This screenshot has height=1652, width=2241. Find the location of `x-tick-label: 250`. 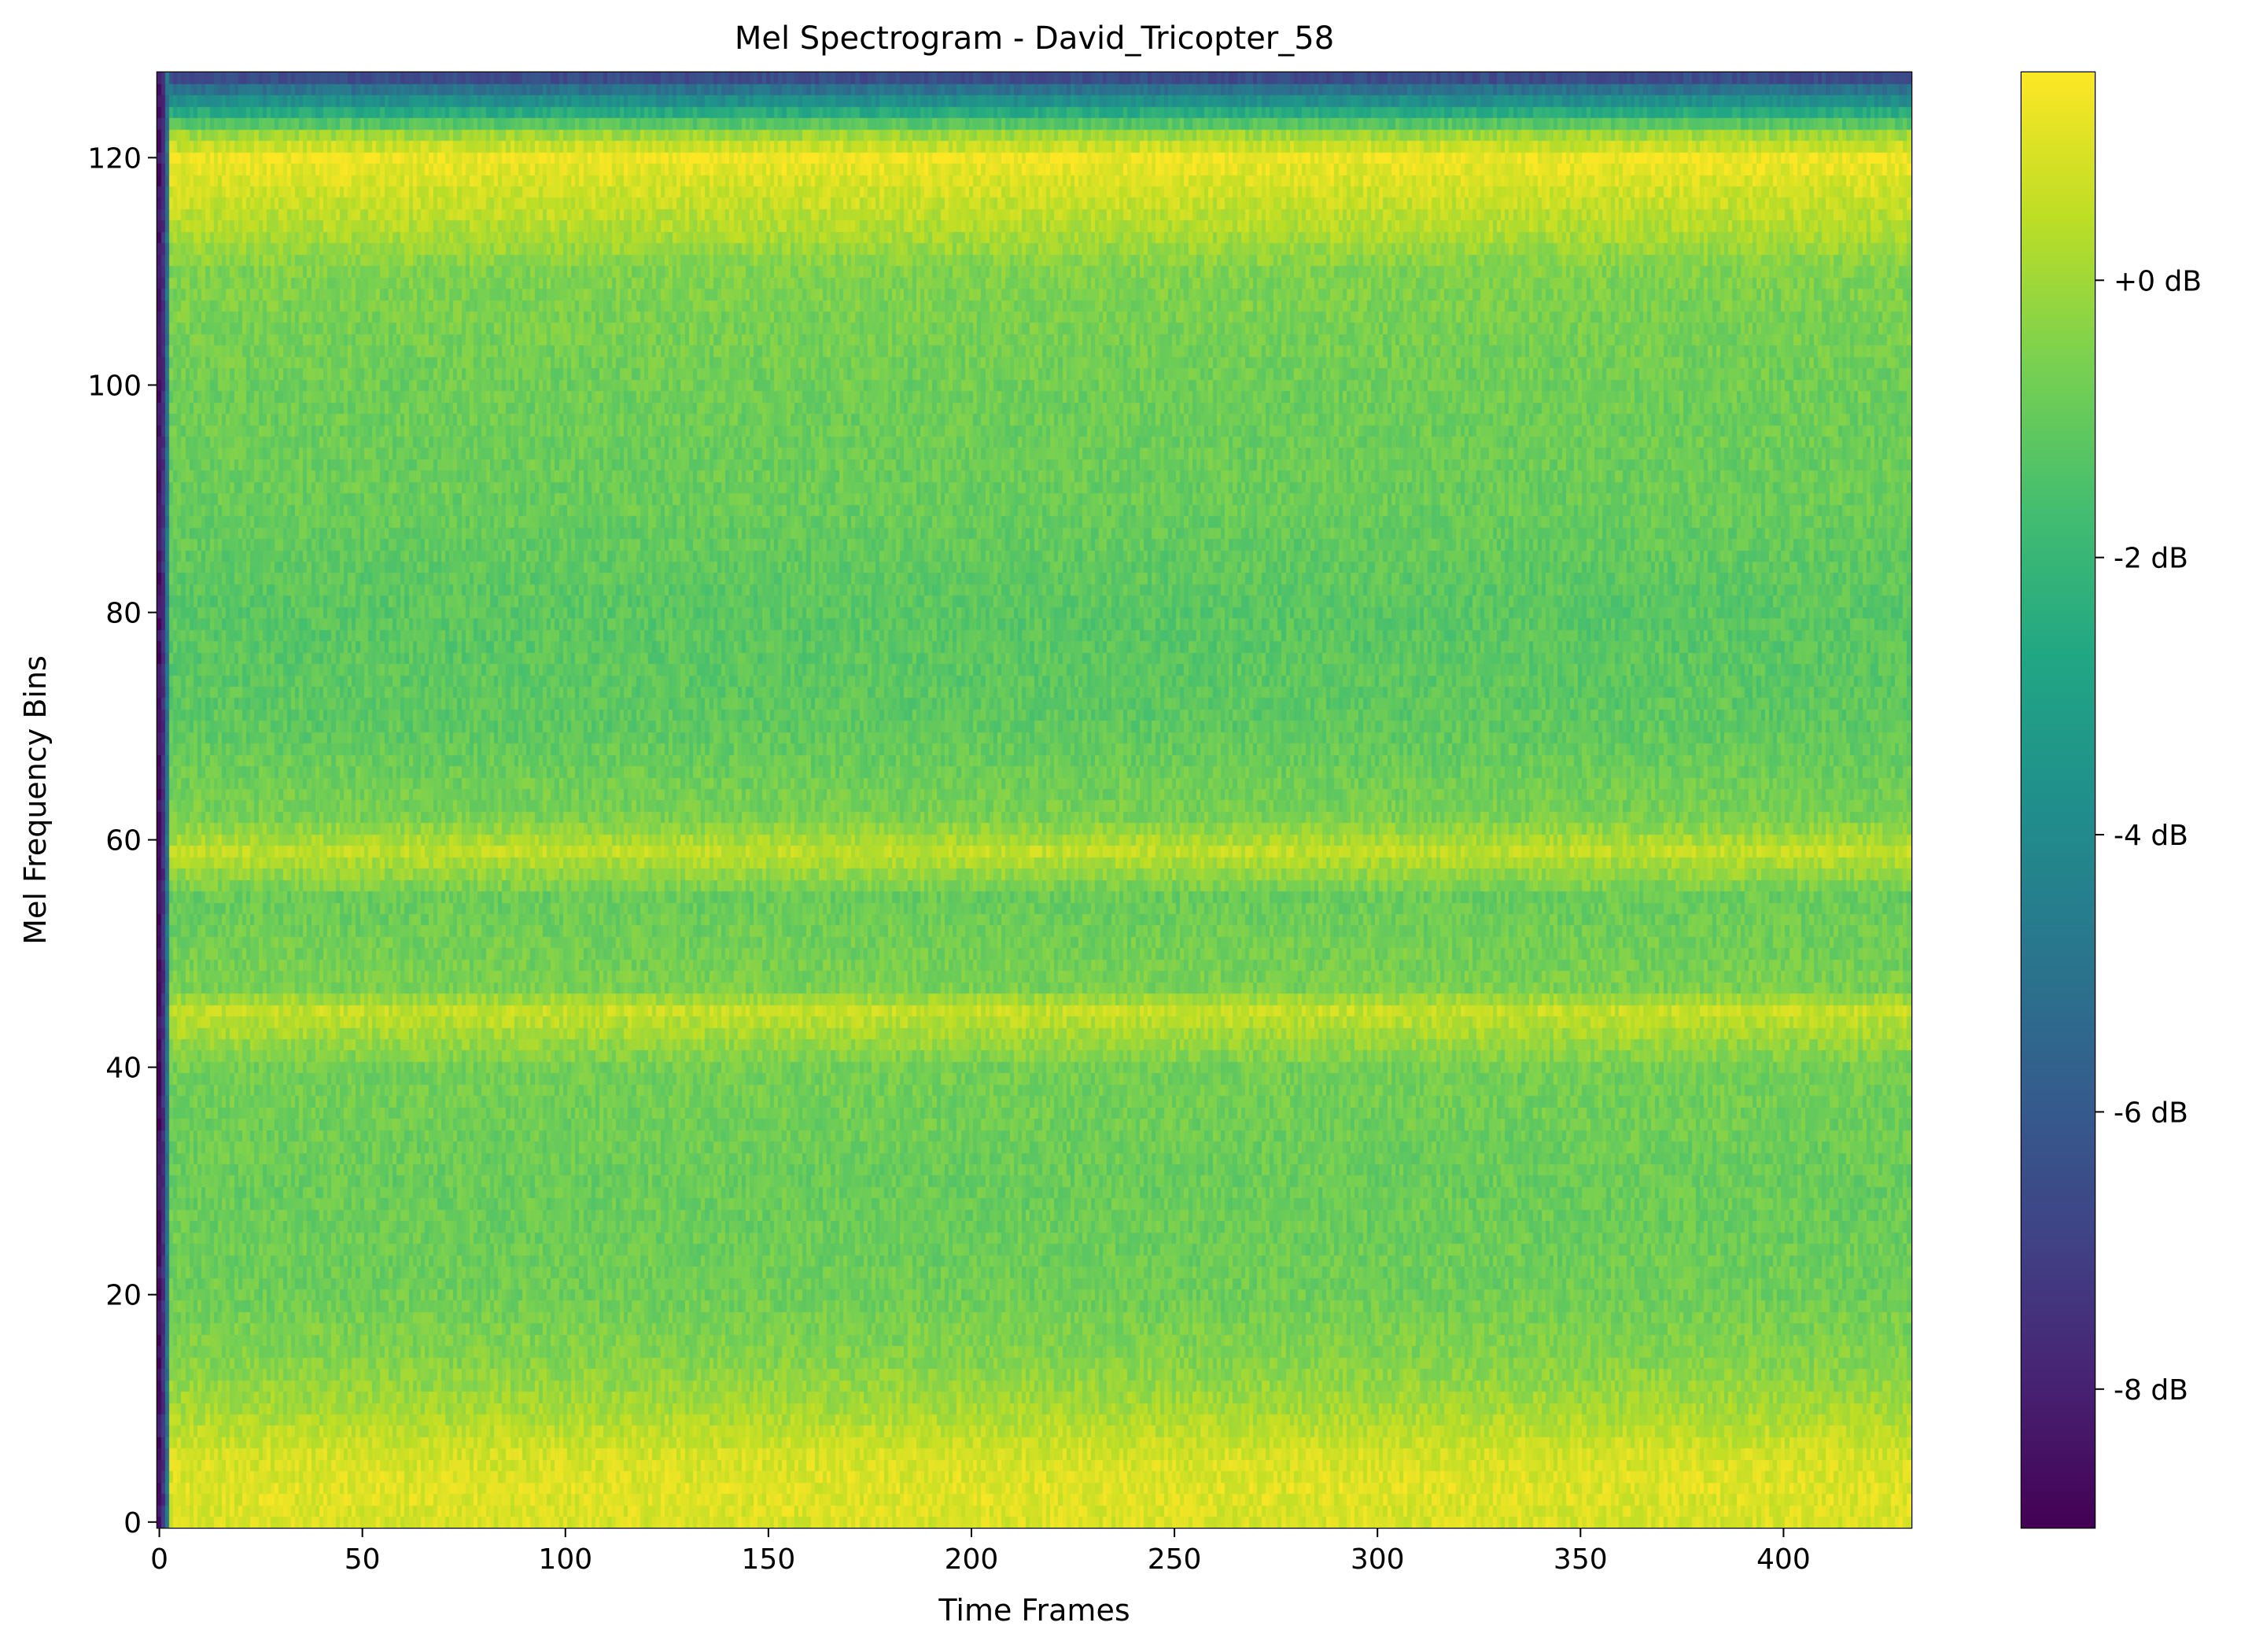

x-tick-label: 250 is located at coordinates (1175, 1559).